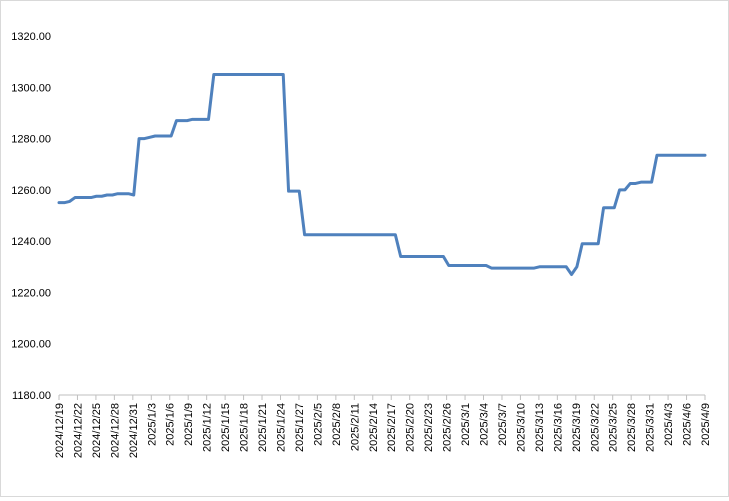 The width and height of the screenshot is (729, 501). I want to click on x-tick-label: 2025/1/12, so click(208, 427).